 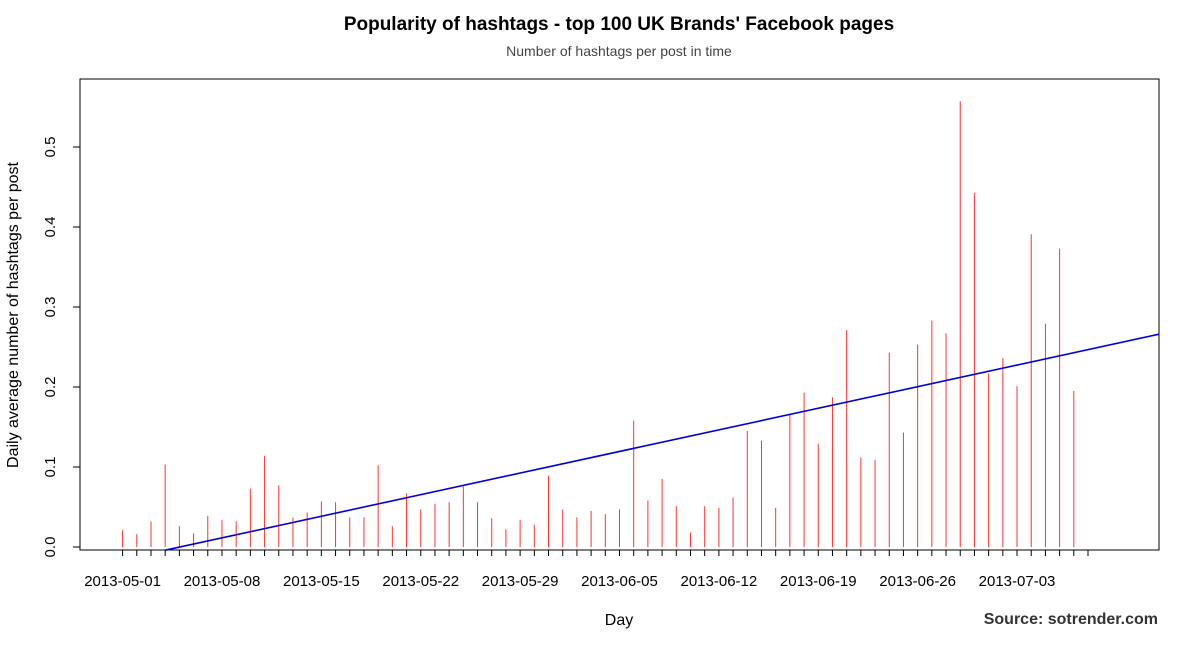 What do you see at coordinates (61, 347) in the screenshot?
I see `y-axis: 0.0 0.1 0.2 0.3 0.4 0.5` at bounding box center [61, 347].